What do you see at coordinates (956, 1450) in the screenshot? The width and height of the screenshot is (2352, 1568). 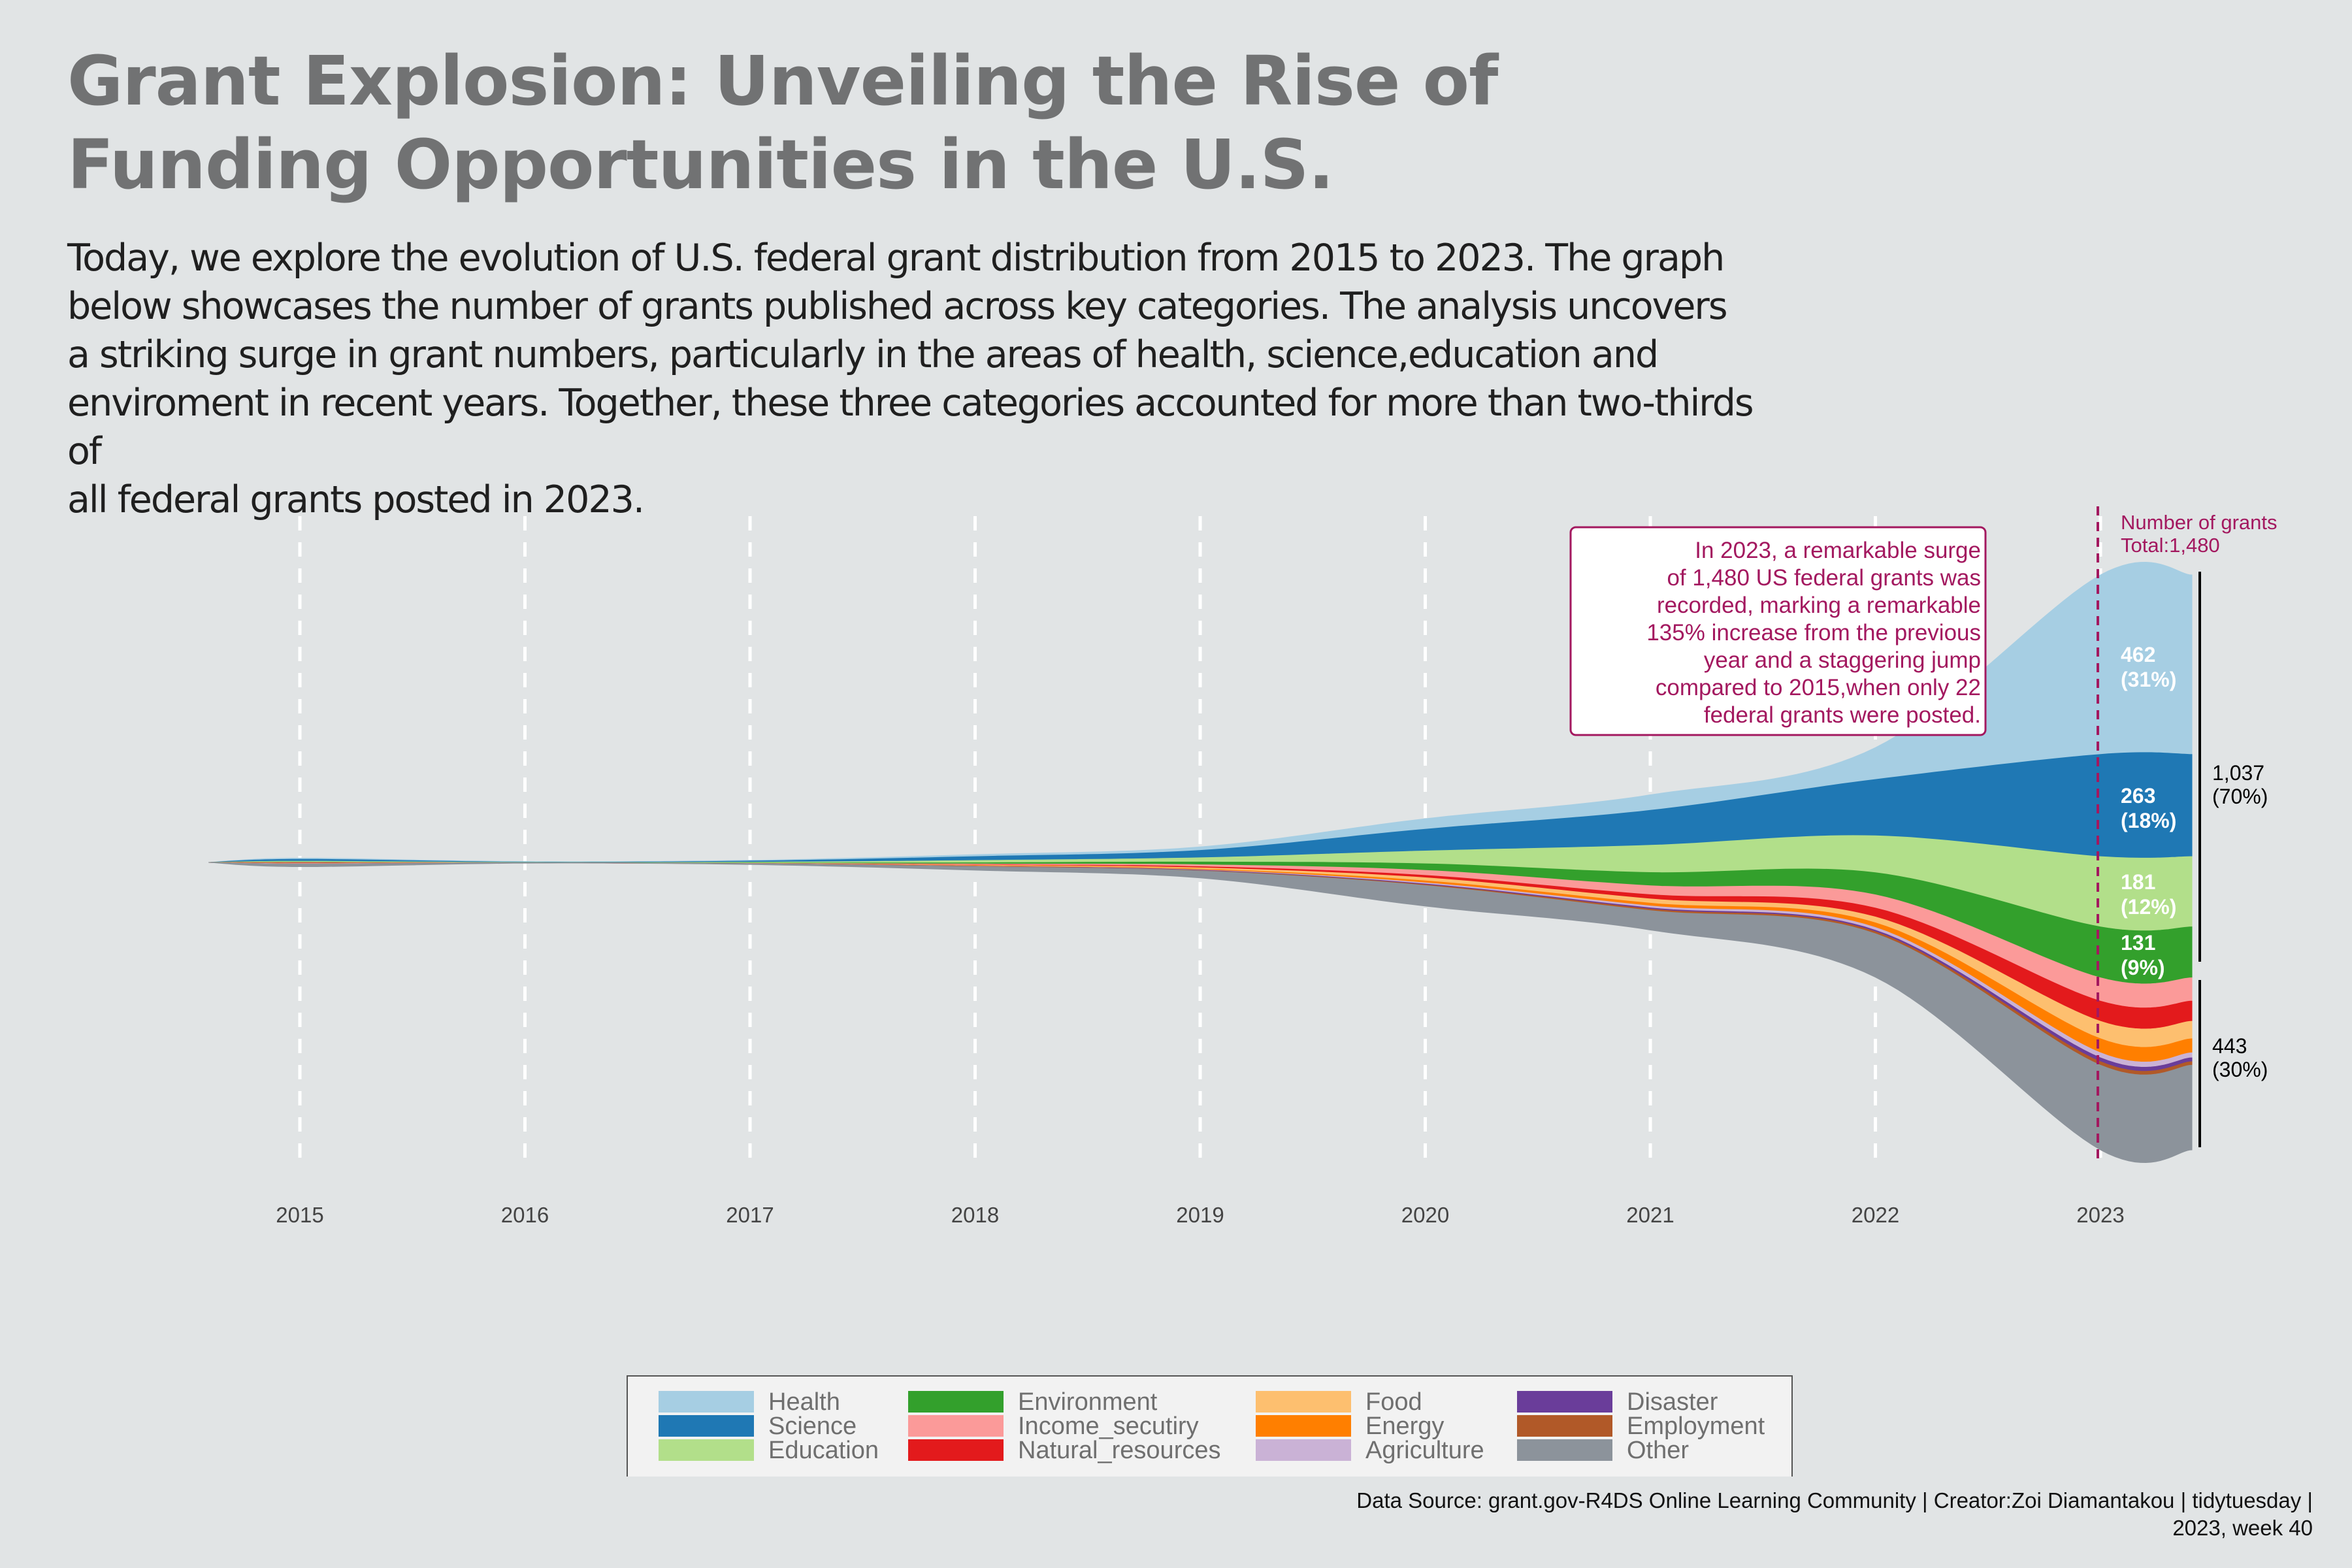 I see `legend-swatch-natural-resources` at bounding box center [956, 1450].